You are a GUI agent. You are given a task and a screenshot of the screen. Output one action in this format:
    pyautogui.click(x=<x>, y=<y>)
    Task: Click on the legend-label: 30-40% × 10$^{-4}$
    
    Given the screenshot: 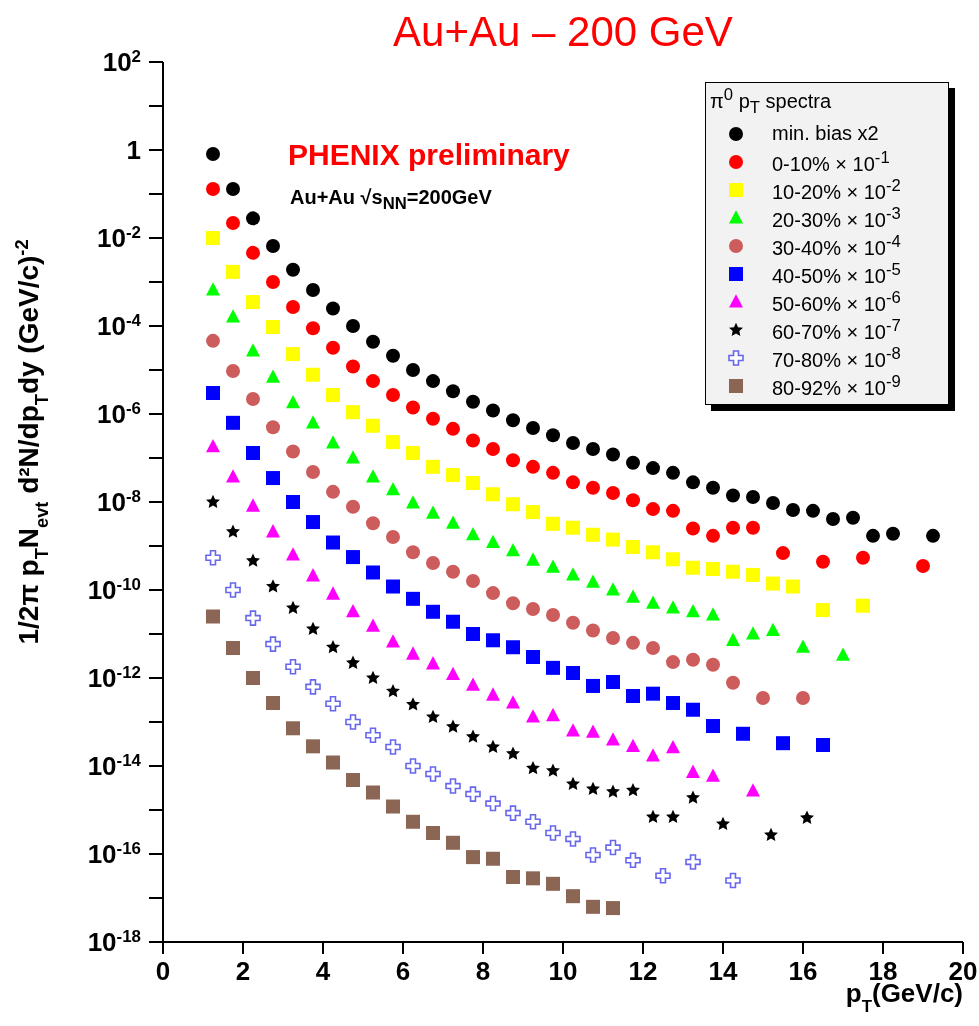 What is the action you would take?
    pyautogui.click(x=836, y=245)
    